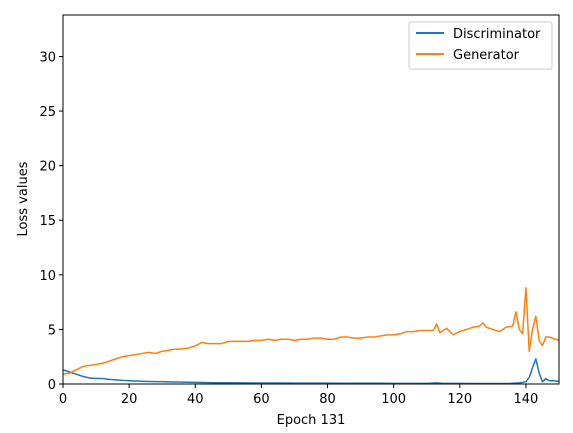 The width and height of the screenshot is (573, 433). Describe the element at coordinates (129, 399) in the screenshot. I see `x-tick-label: 20` at that location.